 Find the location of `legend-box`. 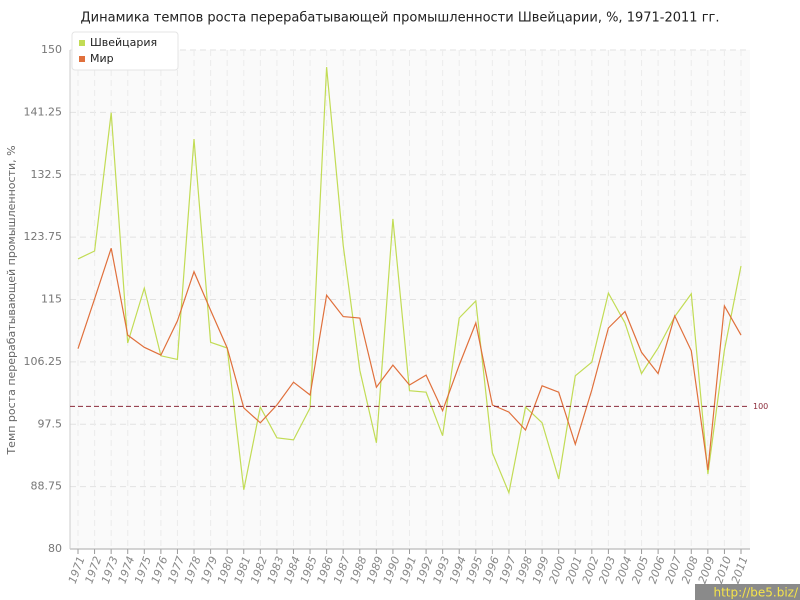

legend-box is located at coordinates (125, 51).